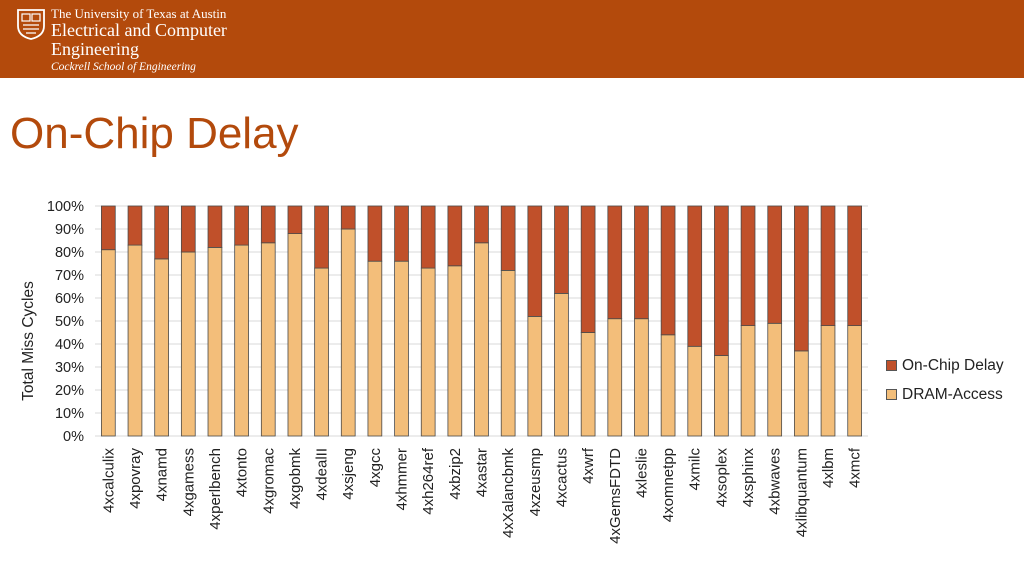  Describe the element at coordinates (348, 474) in the screenshot. I see `x-tick-label: 4xsjeng` at that location.